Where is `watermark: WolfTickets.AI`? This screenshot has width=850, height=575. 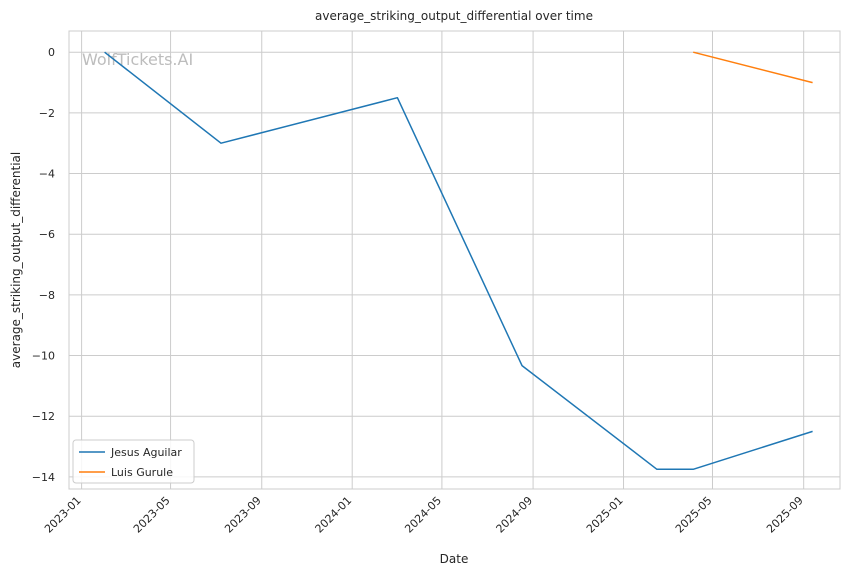 watermark: WolfTickets.AI is located at coordinates (137, 59).